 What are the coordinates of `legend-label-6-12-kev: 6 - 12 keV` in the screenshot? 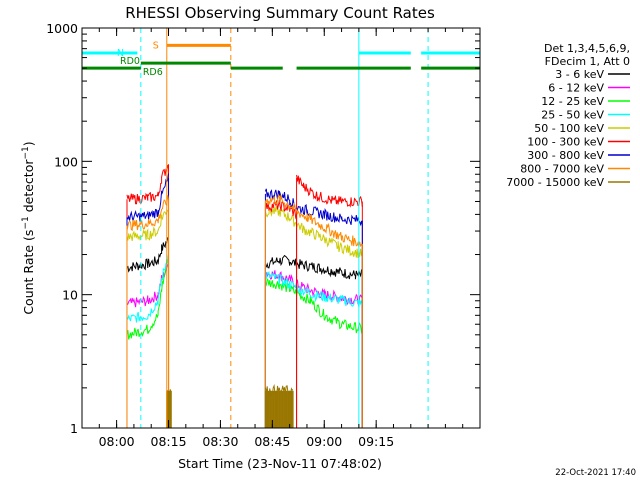 It's located at (576, 88).